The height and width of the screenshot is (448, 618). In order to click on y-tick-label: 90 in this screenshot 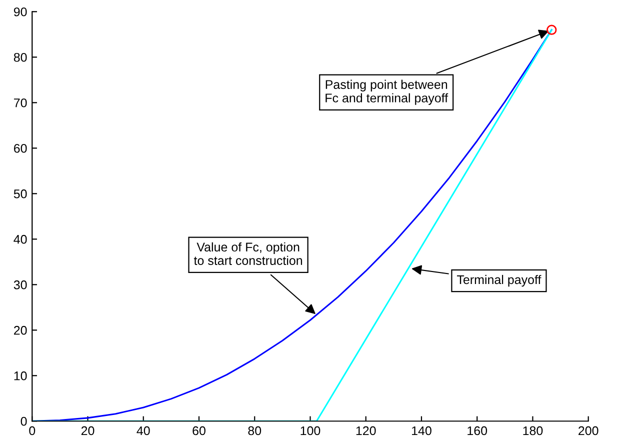, I will do `click(20, 11)`.